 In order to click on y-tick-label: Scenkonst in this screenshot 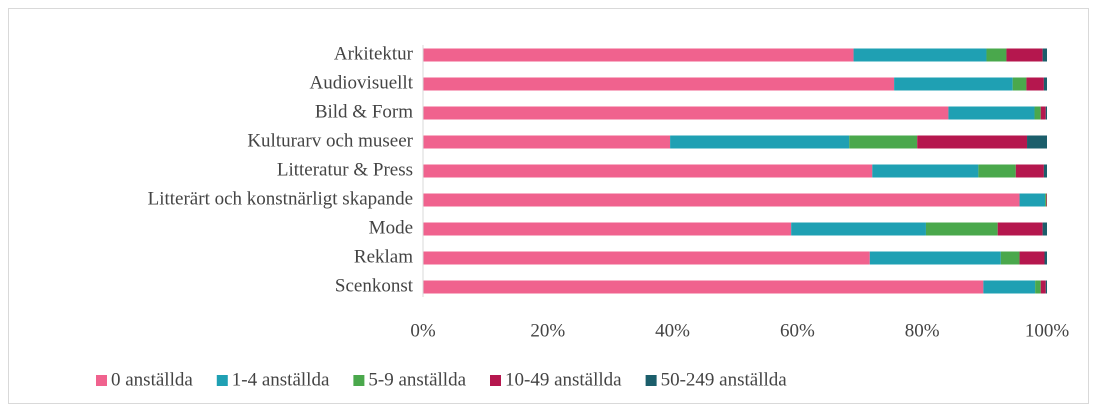, I will do `click(374, 285)`.